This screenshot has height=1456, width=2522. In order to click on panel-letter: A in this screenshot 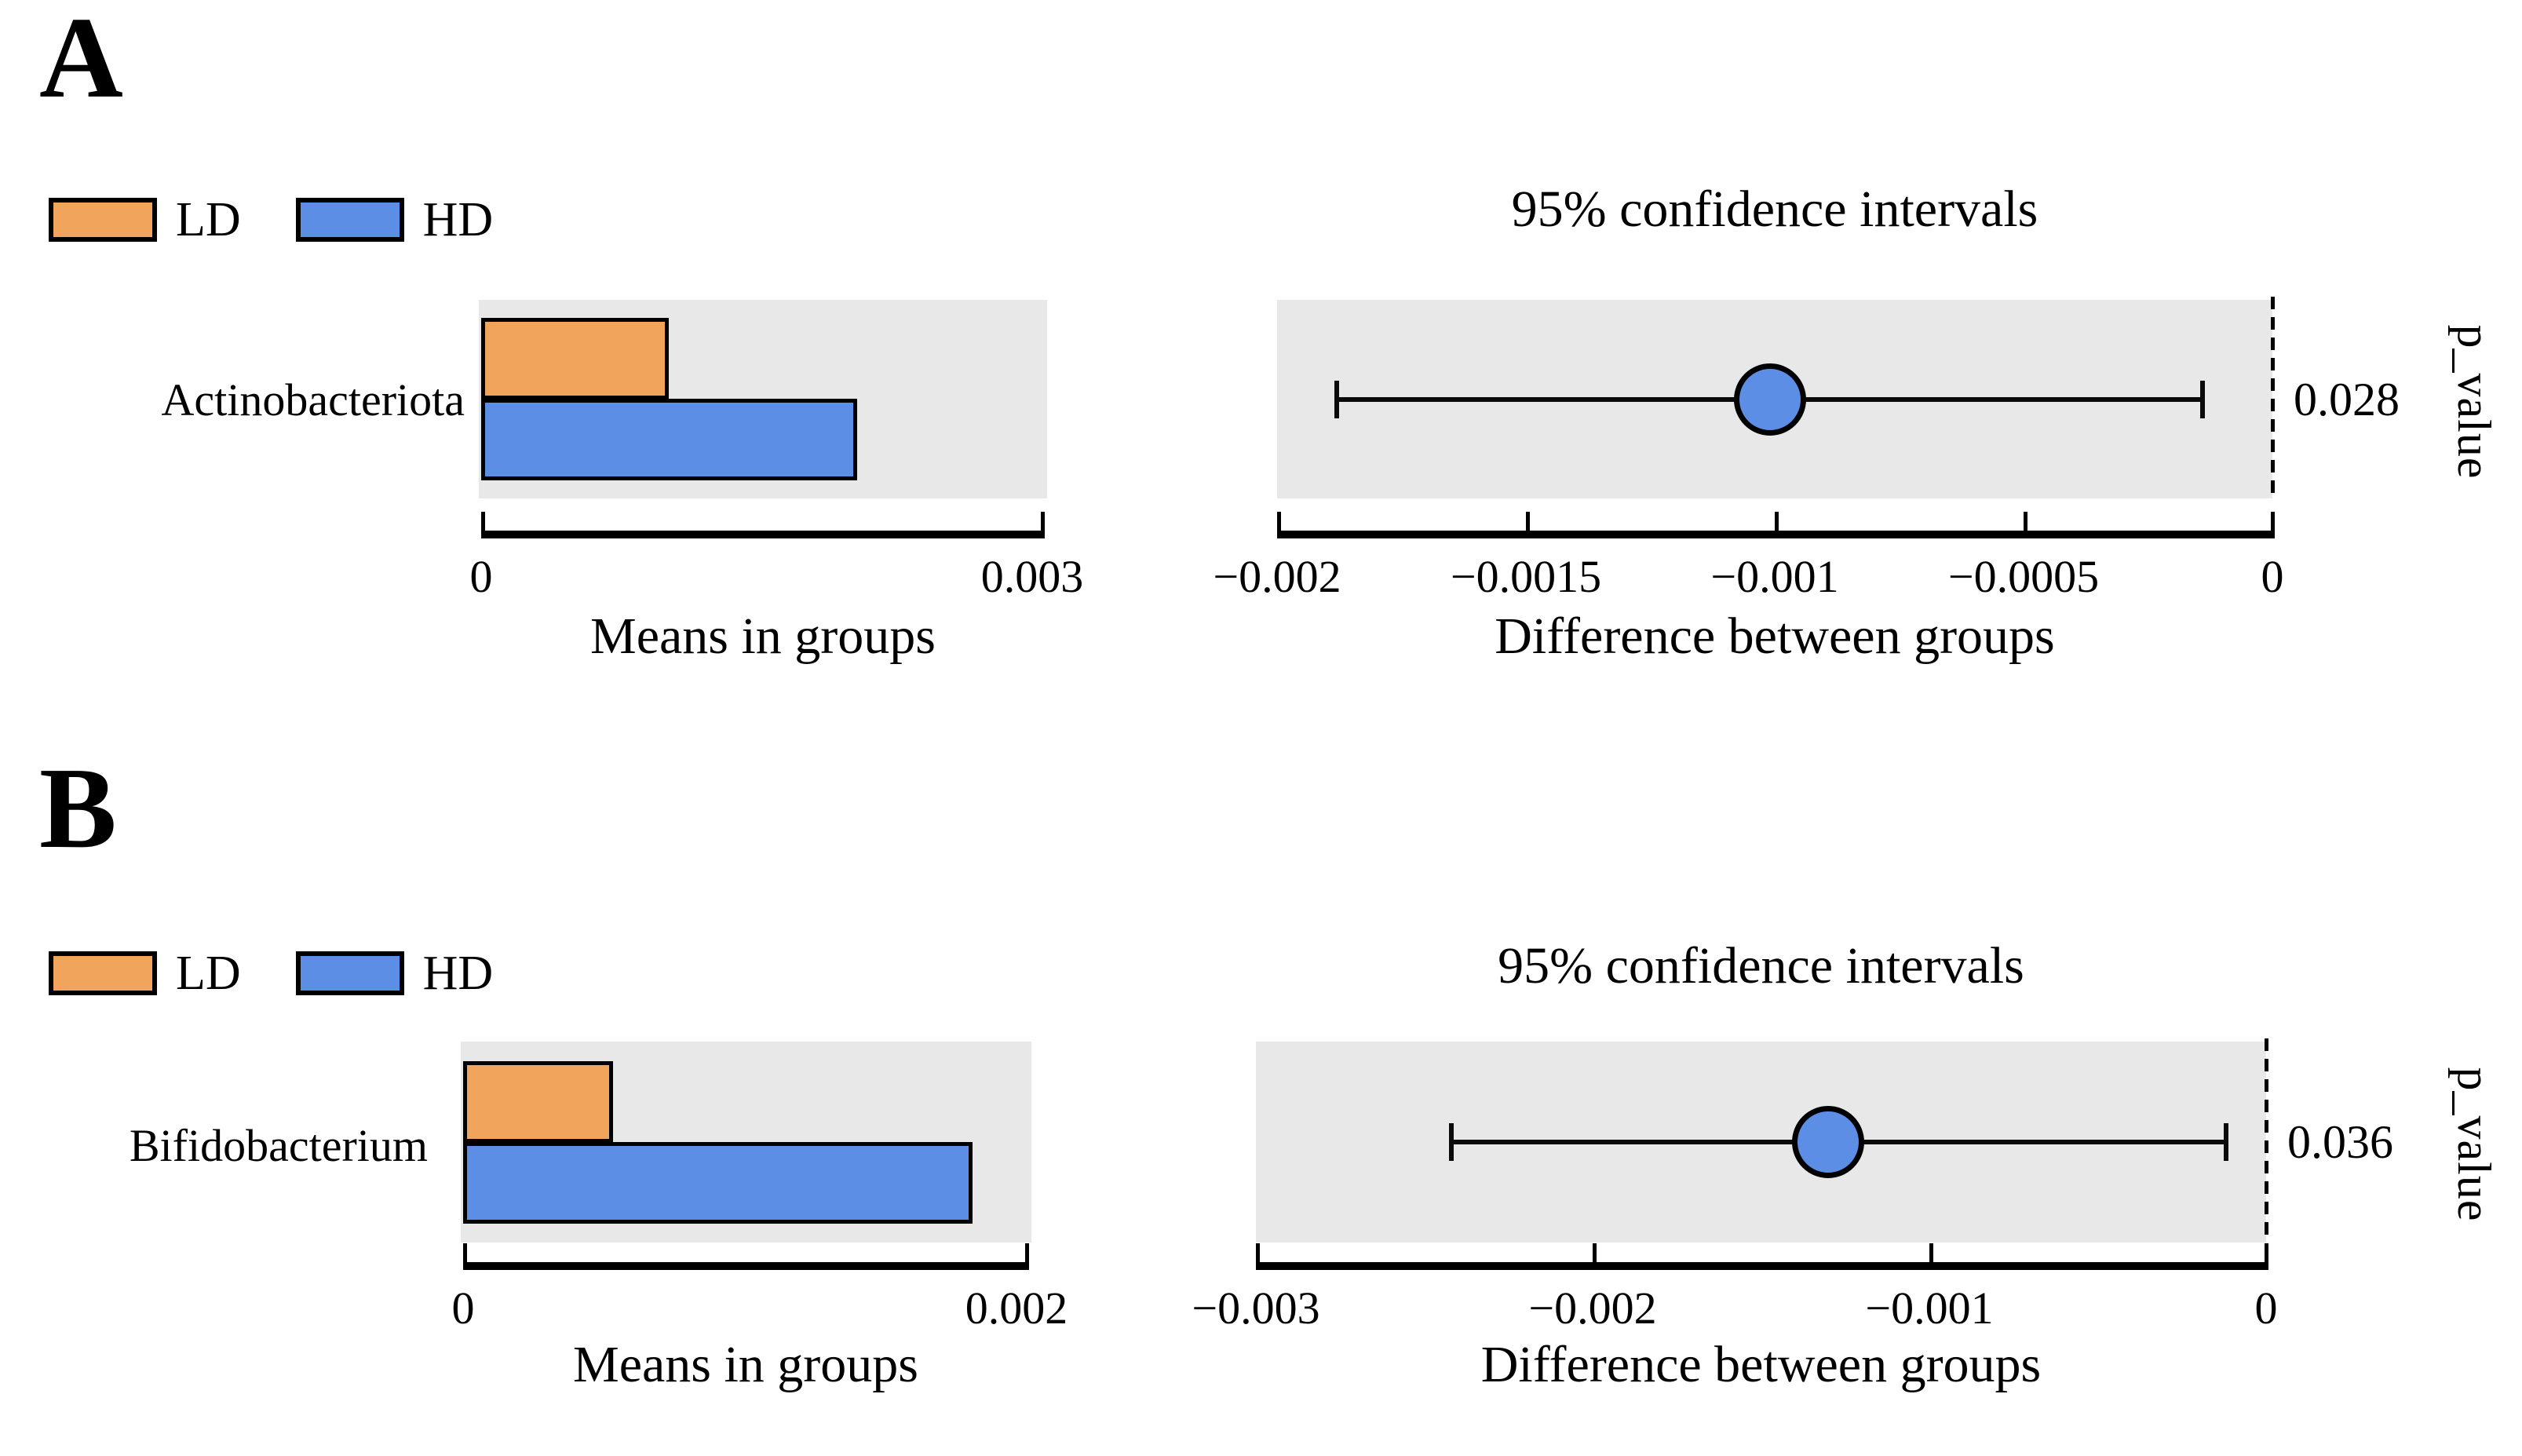, I will do `click(81, 61)`.